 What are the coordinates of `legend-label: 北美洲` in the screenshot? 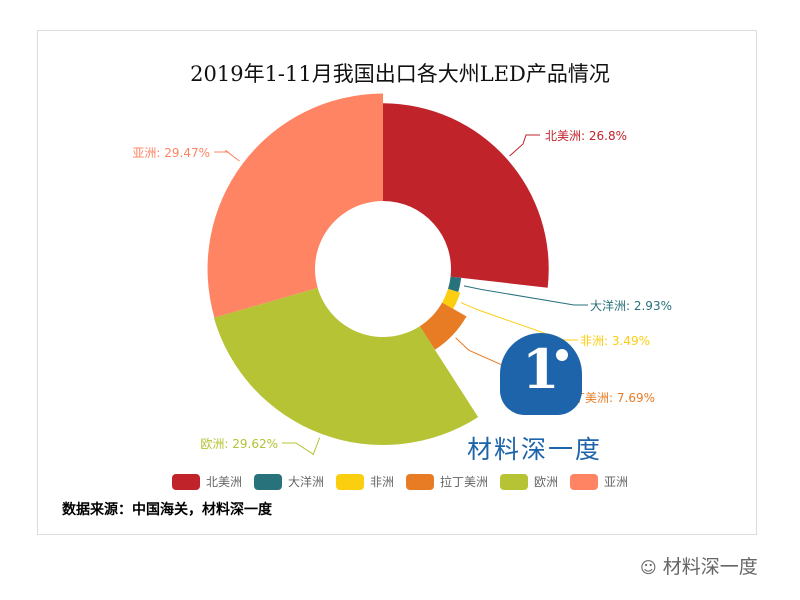 It's located at (223, 482).